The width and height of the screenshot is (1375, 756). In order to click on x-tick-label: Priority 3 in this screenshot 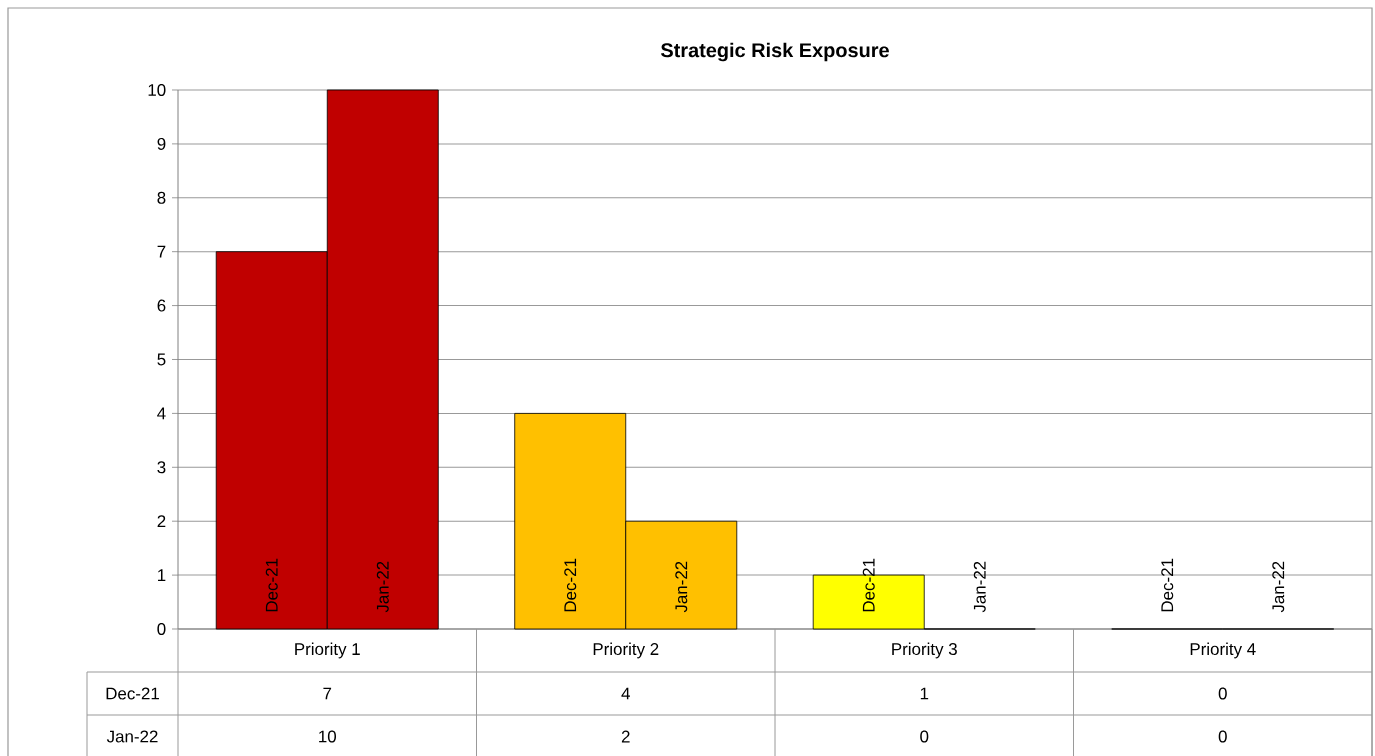, I will do `click(924, 650)`.